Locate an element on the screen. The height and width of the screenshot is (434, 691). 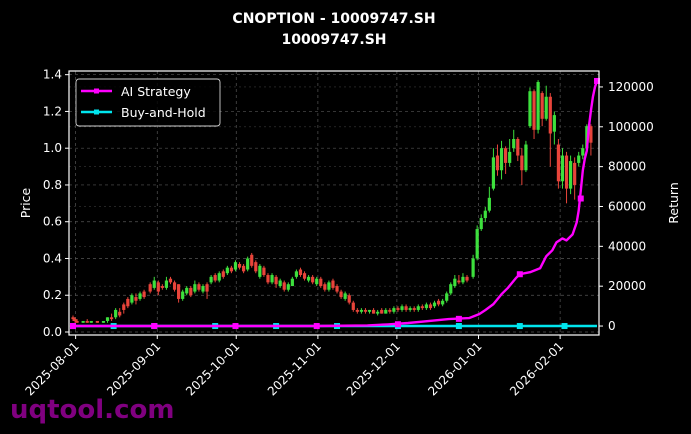
y-axis-right: 0 20000 40000 60000 80000 100000 120000 is located at coordinates (626, 206).